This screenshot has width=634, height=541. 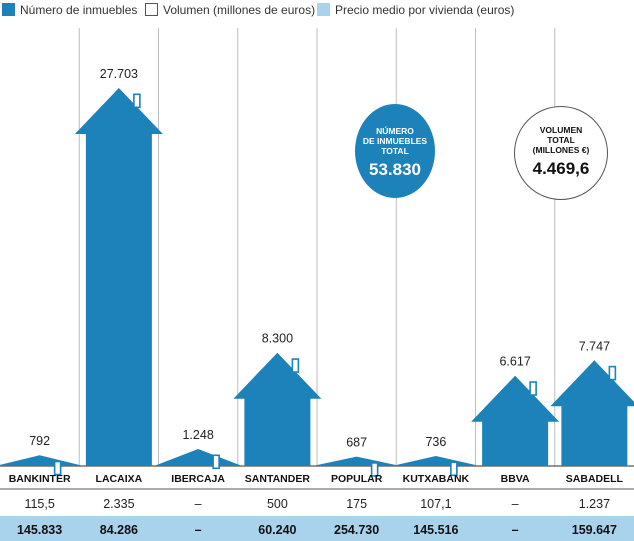 What do you see at coordinates (515, 420) in the screenshot?
I see `house-bar-bbva` at bounding box center [515, 420].